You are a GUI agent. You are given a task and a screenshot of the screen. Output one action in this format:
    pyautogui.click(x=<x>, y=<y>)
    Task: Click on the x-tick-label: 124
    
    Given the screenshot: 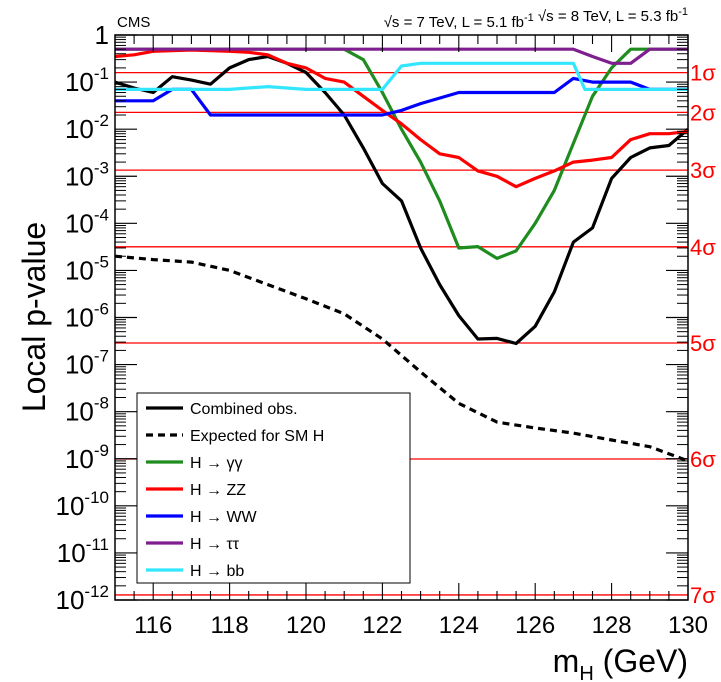 What is the action you would take?
    pyautogui.click(x=459, y=625)
    